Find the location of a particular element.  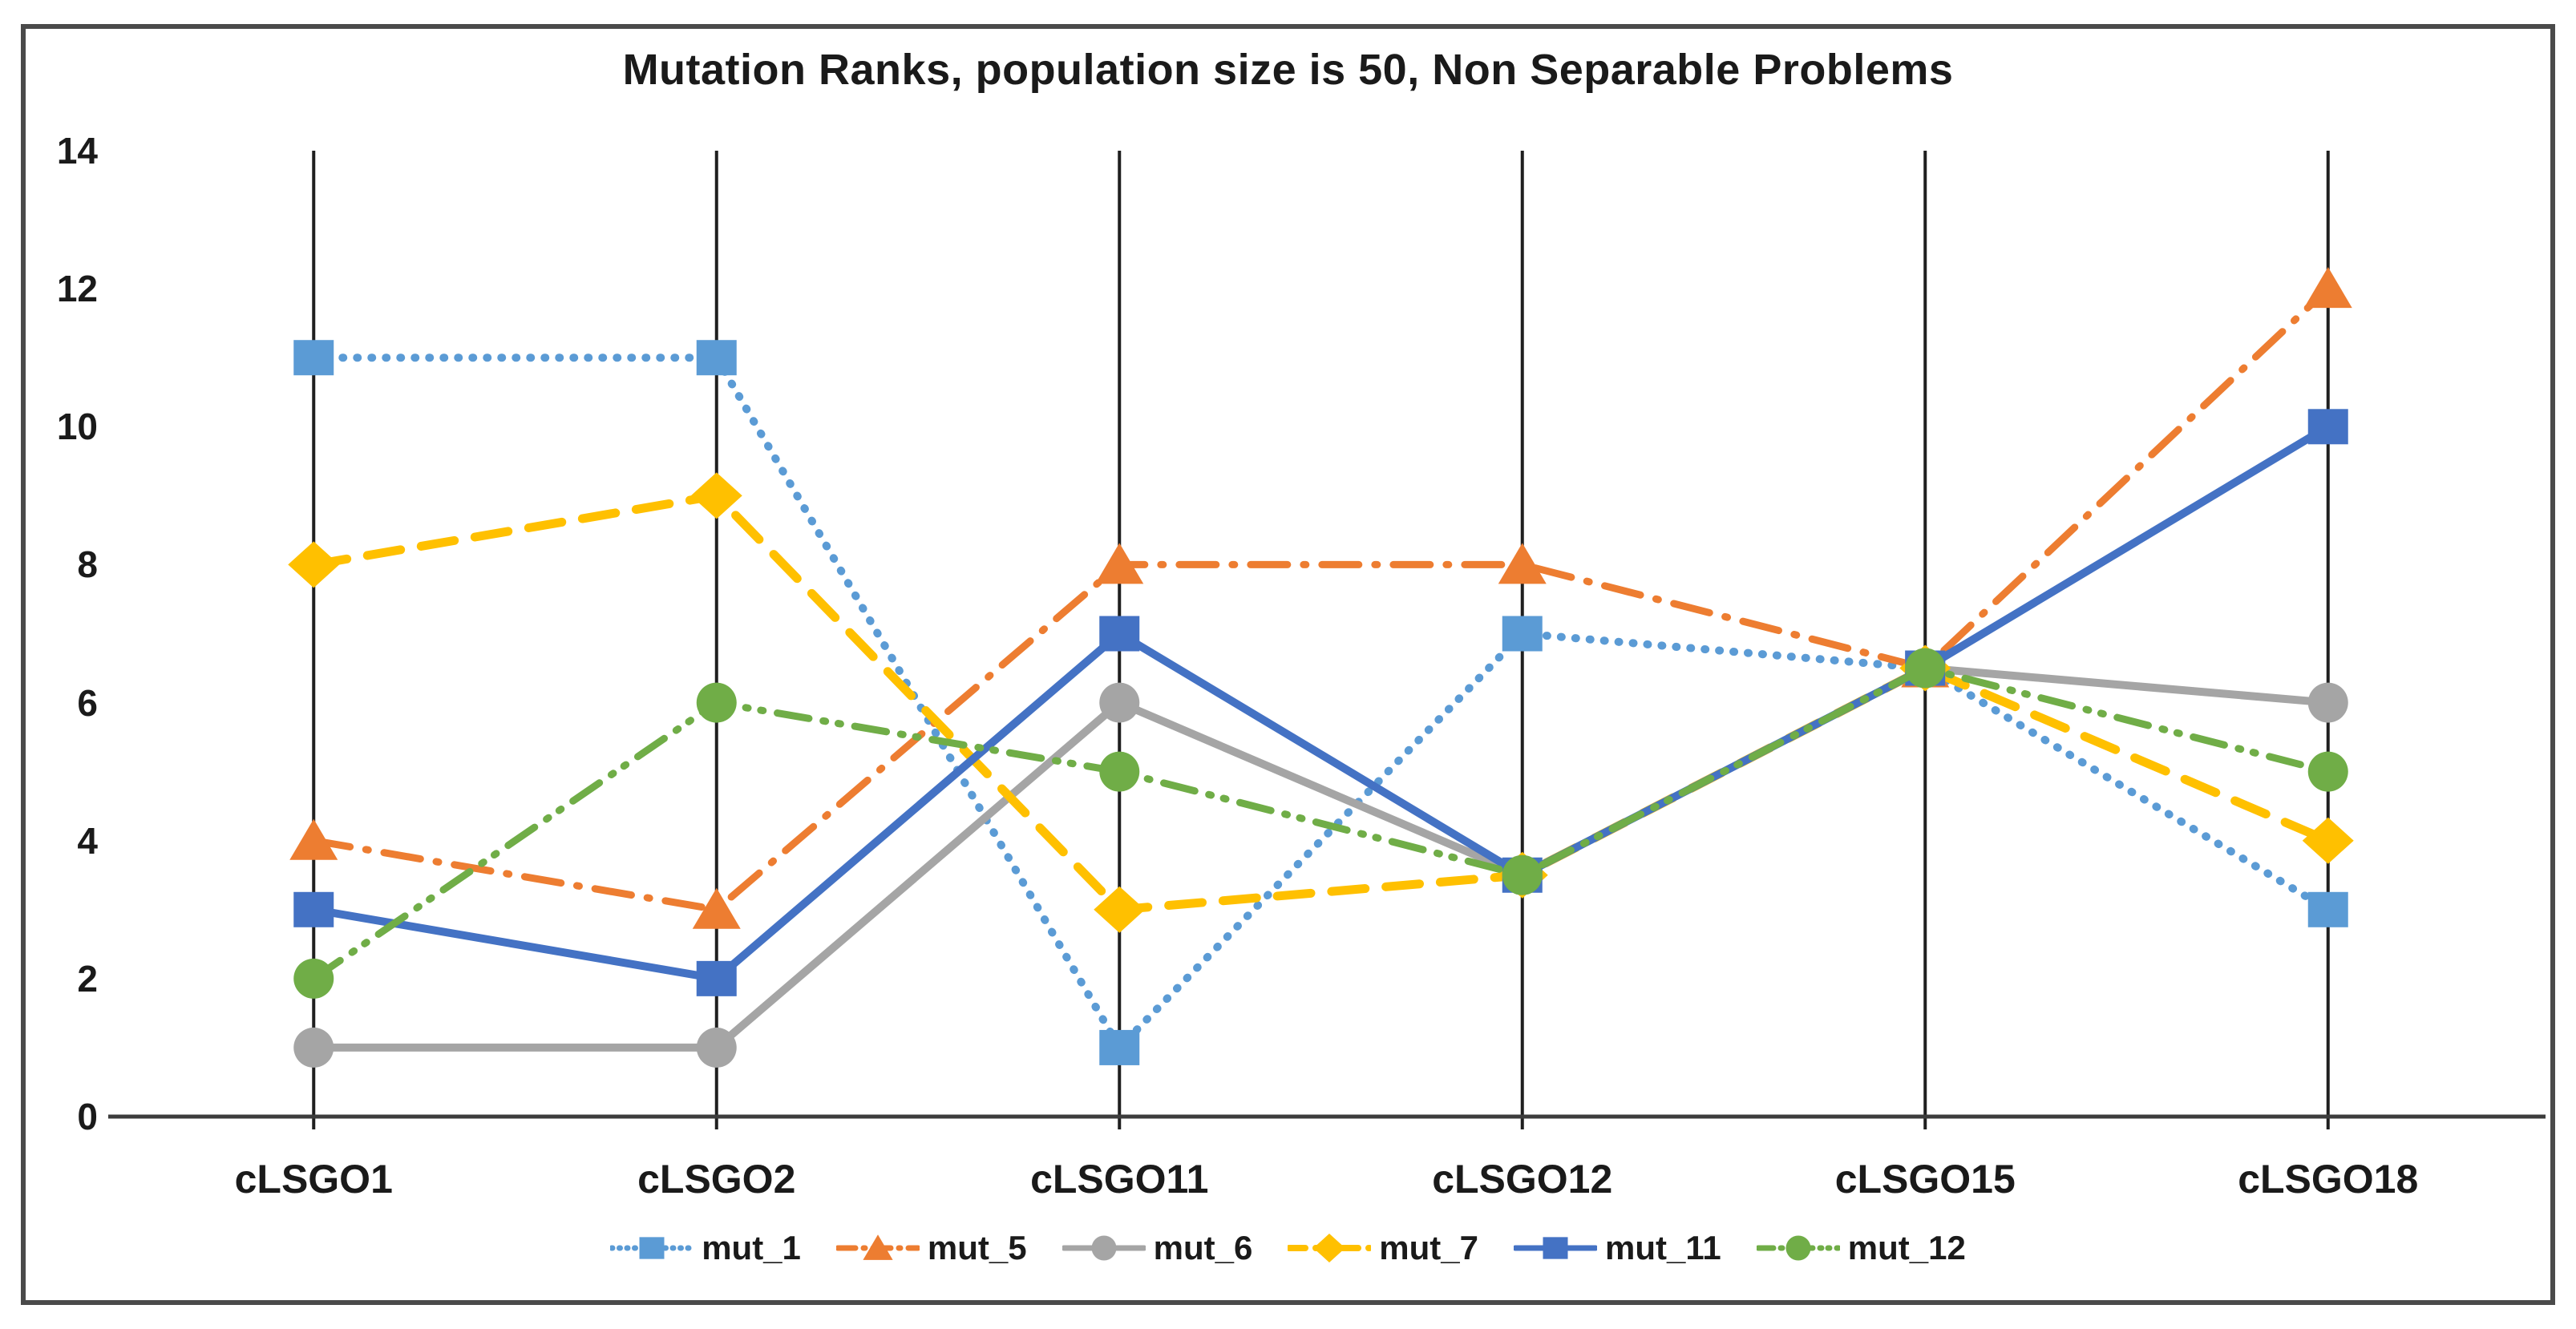

legend-label: mut_7 is located at coordinates (1428, 1248).